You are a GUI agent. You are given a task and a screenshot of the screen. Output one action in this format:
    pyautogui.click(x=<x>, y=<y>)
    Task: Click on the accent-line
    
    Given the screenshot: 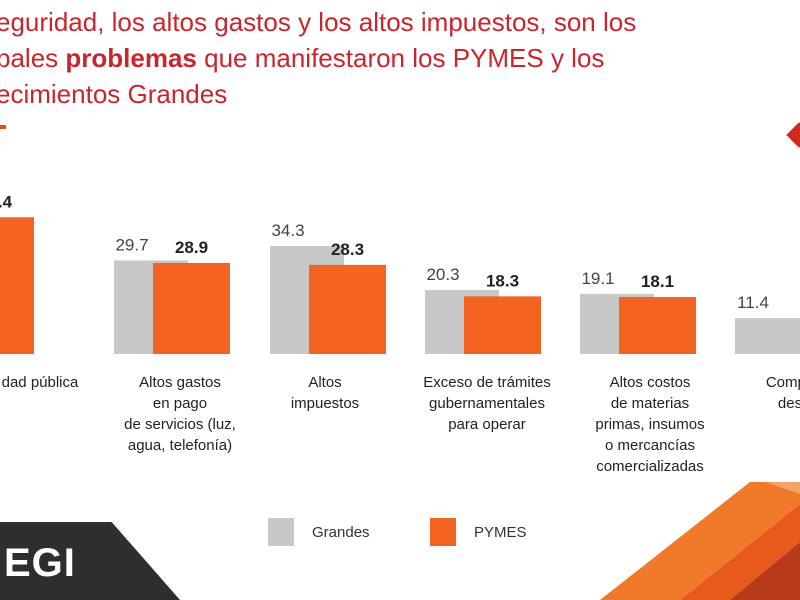 What is the action you would take?
    pyautogui.click(x=3, y=127)
    